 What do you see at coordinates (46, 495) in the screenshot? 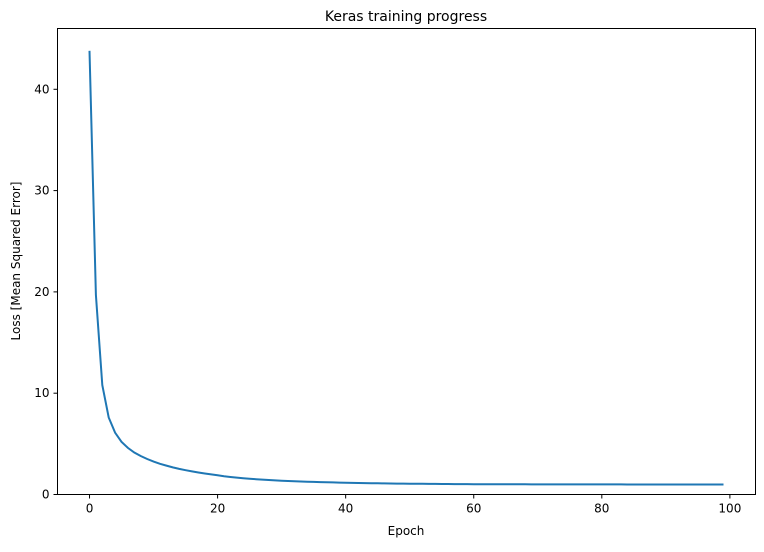
I see `y-tick-label: 0` at bounding box center [46, 495].